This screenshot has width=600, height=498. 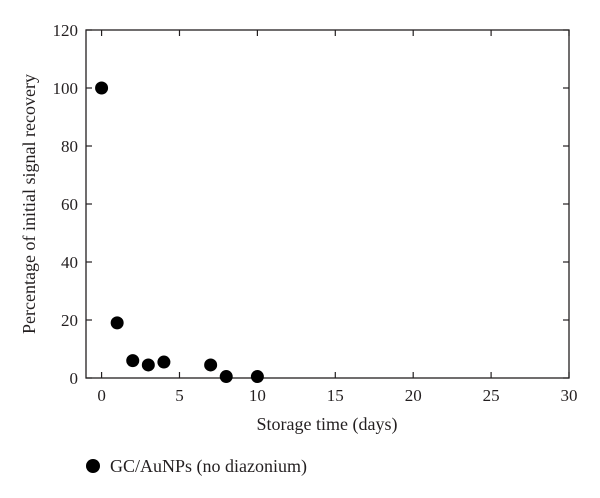 What do you see at coordinates (179, 395) in the screenshot?
I see `x-tick-label: 5` at bounding box center [179, 395].